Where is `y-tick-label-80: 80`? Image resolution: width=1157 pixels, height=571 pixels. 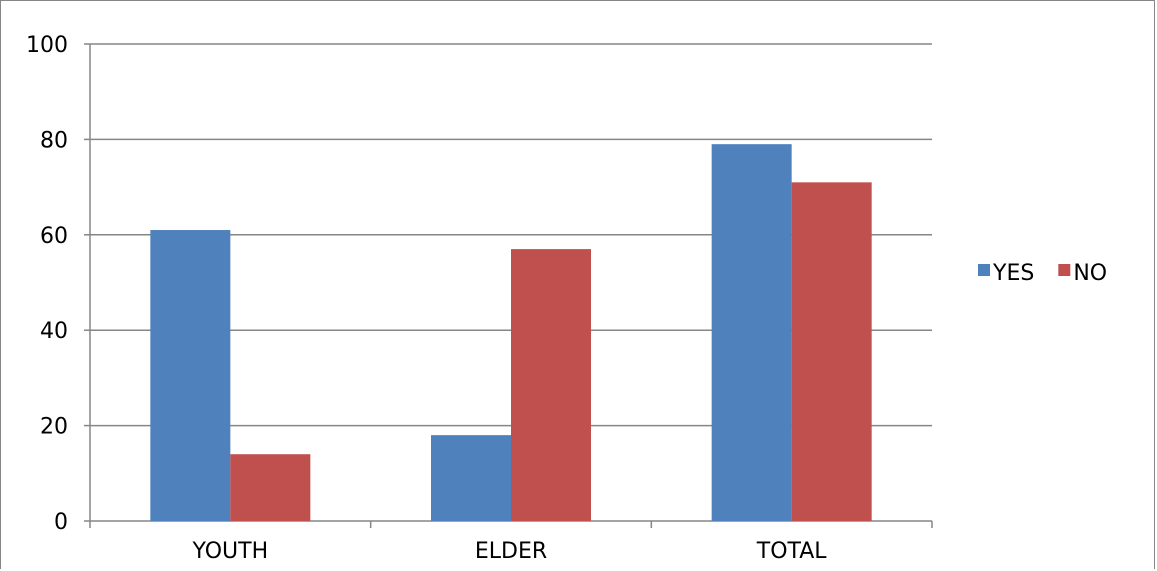
y-tick-label-80: 80 is located at coordinates (54, 140).